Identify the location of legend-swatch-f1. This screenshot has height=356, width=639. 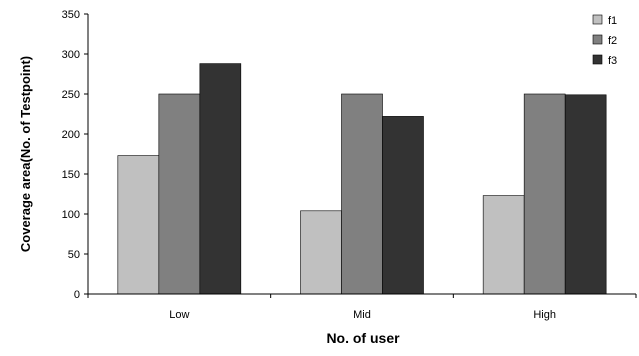
(597, 19).